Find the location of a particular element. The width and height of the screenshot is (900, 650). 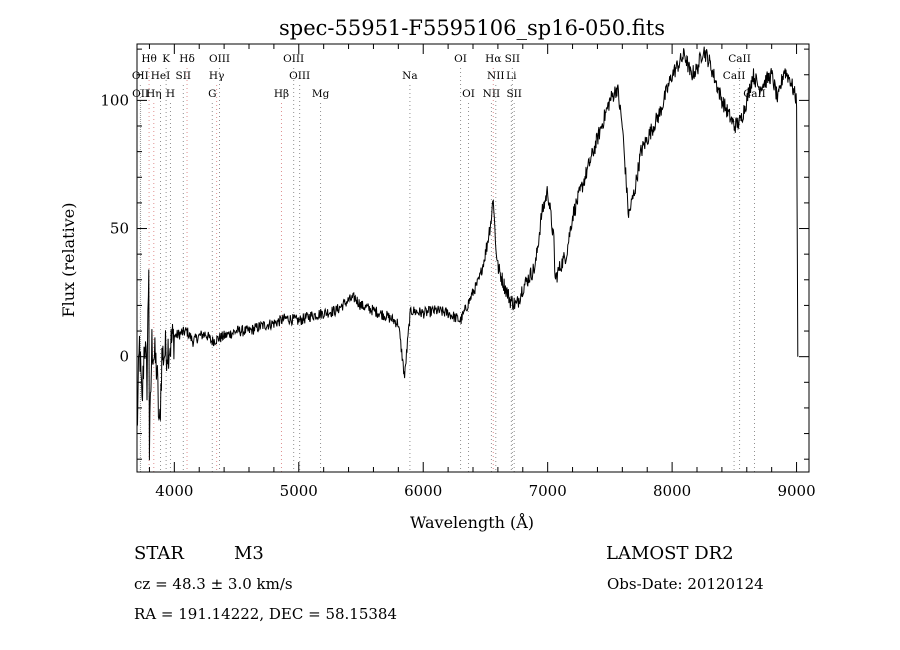

spectral-line-label: G is located at coordinates (212, 94).